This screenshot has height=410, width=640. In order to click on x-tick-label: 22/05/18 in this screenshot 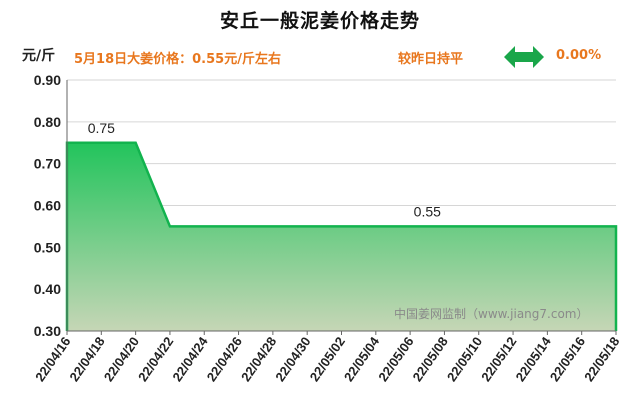, I will do `click(601, 359)`.